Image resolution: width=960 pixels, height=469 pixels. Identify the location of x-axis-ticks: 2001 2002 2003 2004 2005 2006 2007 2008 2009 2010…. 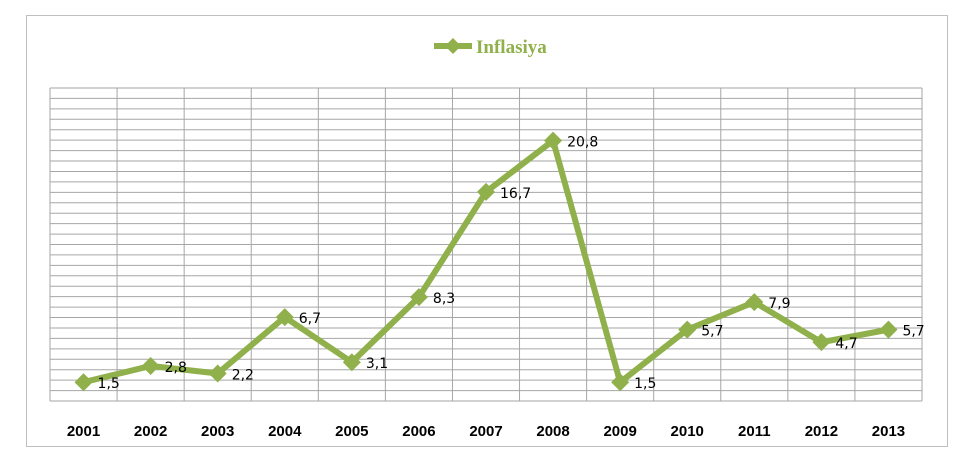
(486, 431).